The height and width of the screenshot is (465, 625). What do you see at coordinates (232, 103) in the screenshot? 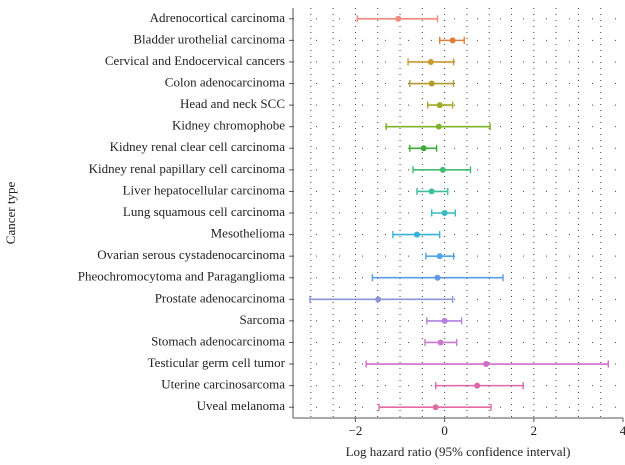
I see `y-tick-label: Head and neck SCC` at bounding box center [232, 103].